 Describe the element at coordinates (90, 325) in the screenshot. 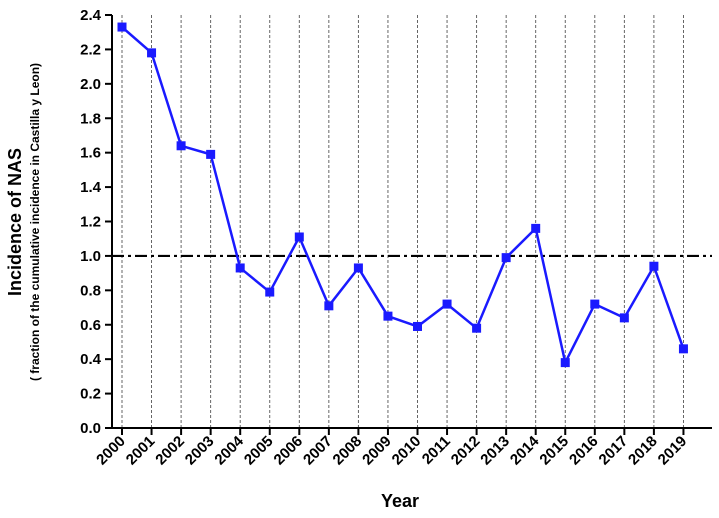

I see `y-tick-label: 0.6` at that location.